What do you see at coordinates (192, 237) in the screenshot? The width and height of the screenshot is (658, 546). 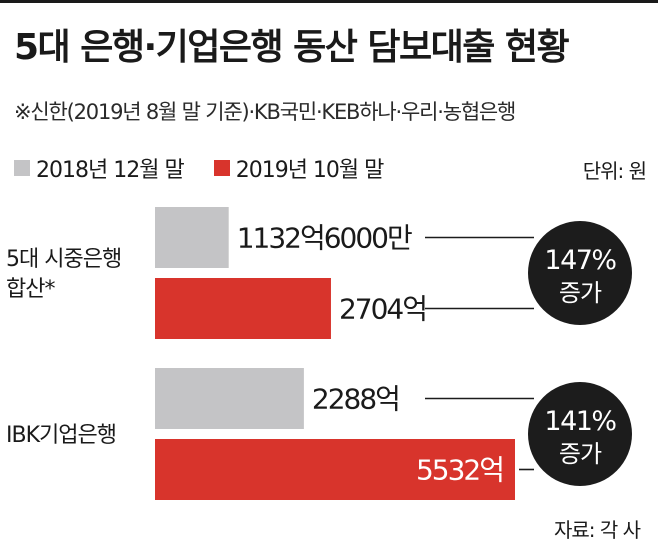 I see `bar-big5-2018` at bounding box center [192, 237].